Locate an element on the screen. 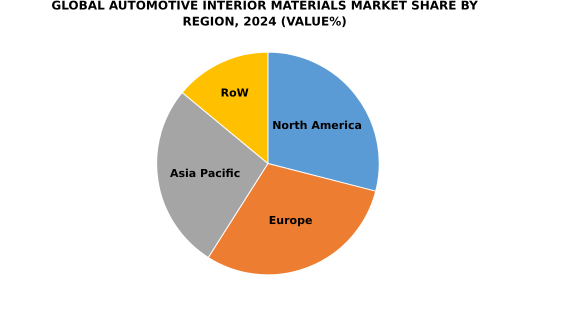 Image resolution: width=563 pixels, height=323 pixels. slice-label: Asia Pacific is located at coordinates (205, 173).